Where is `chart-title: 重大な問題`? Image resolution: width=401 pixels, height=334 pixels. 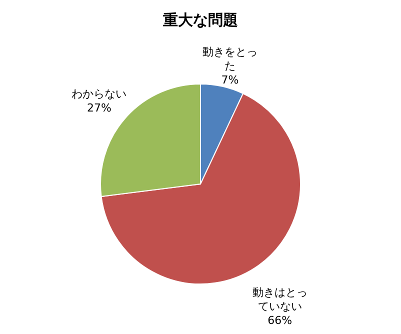
chart-title: 重大な問題 is located at coordinates (200, 20).